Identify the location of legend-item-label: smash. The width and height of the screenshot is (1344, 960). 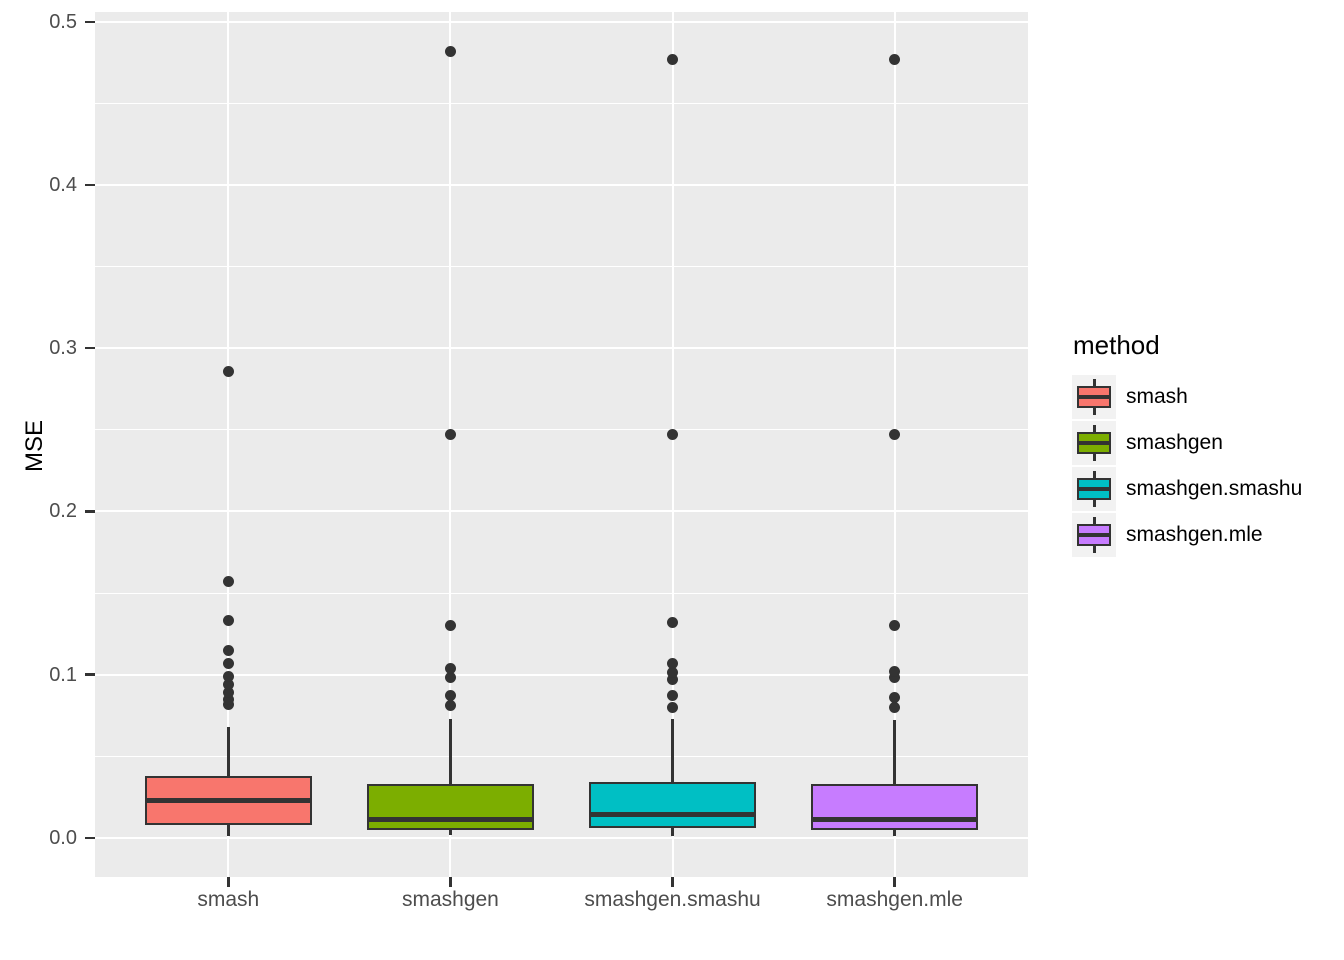
(1157, 396).